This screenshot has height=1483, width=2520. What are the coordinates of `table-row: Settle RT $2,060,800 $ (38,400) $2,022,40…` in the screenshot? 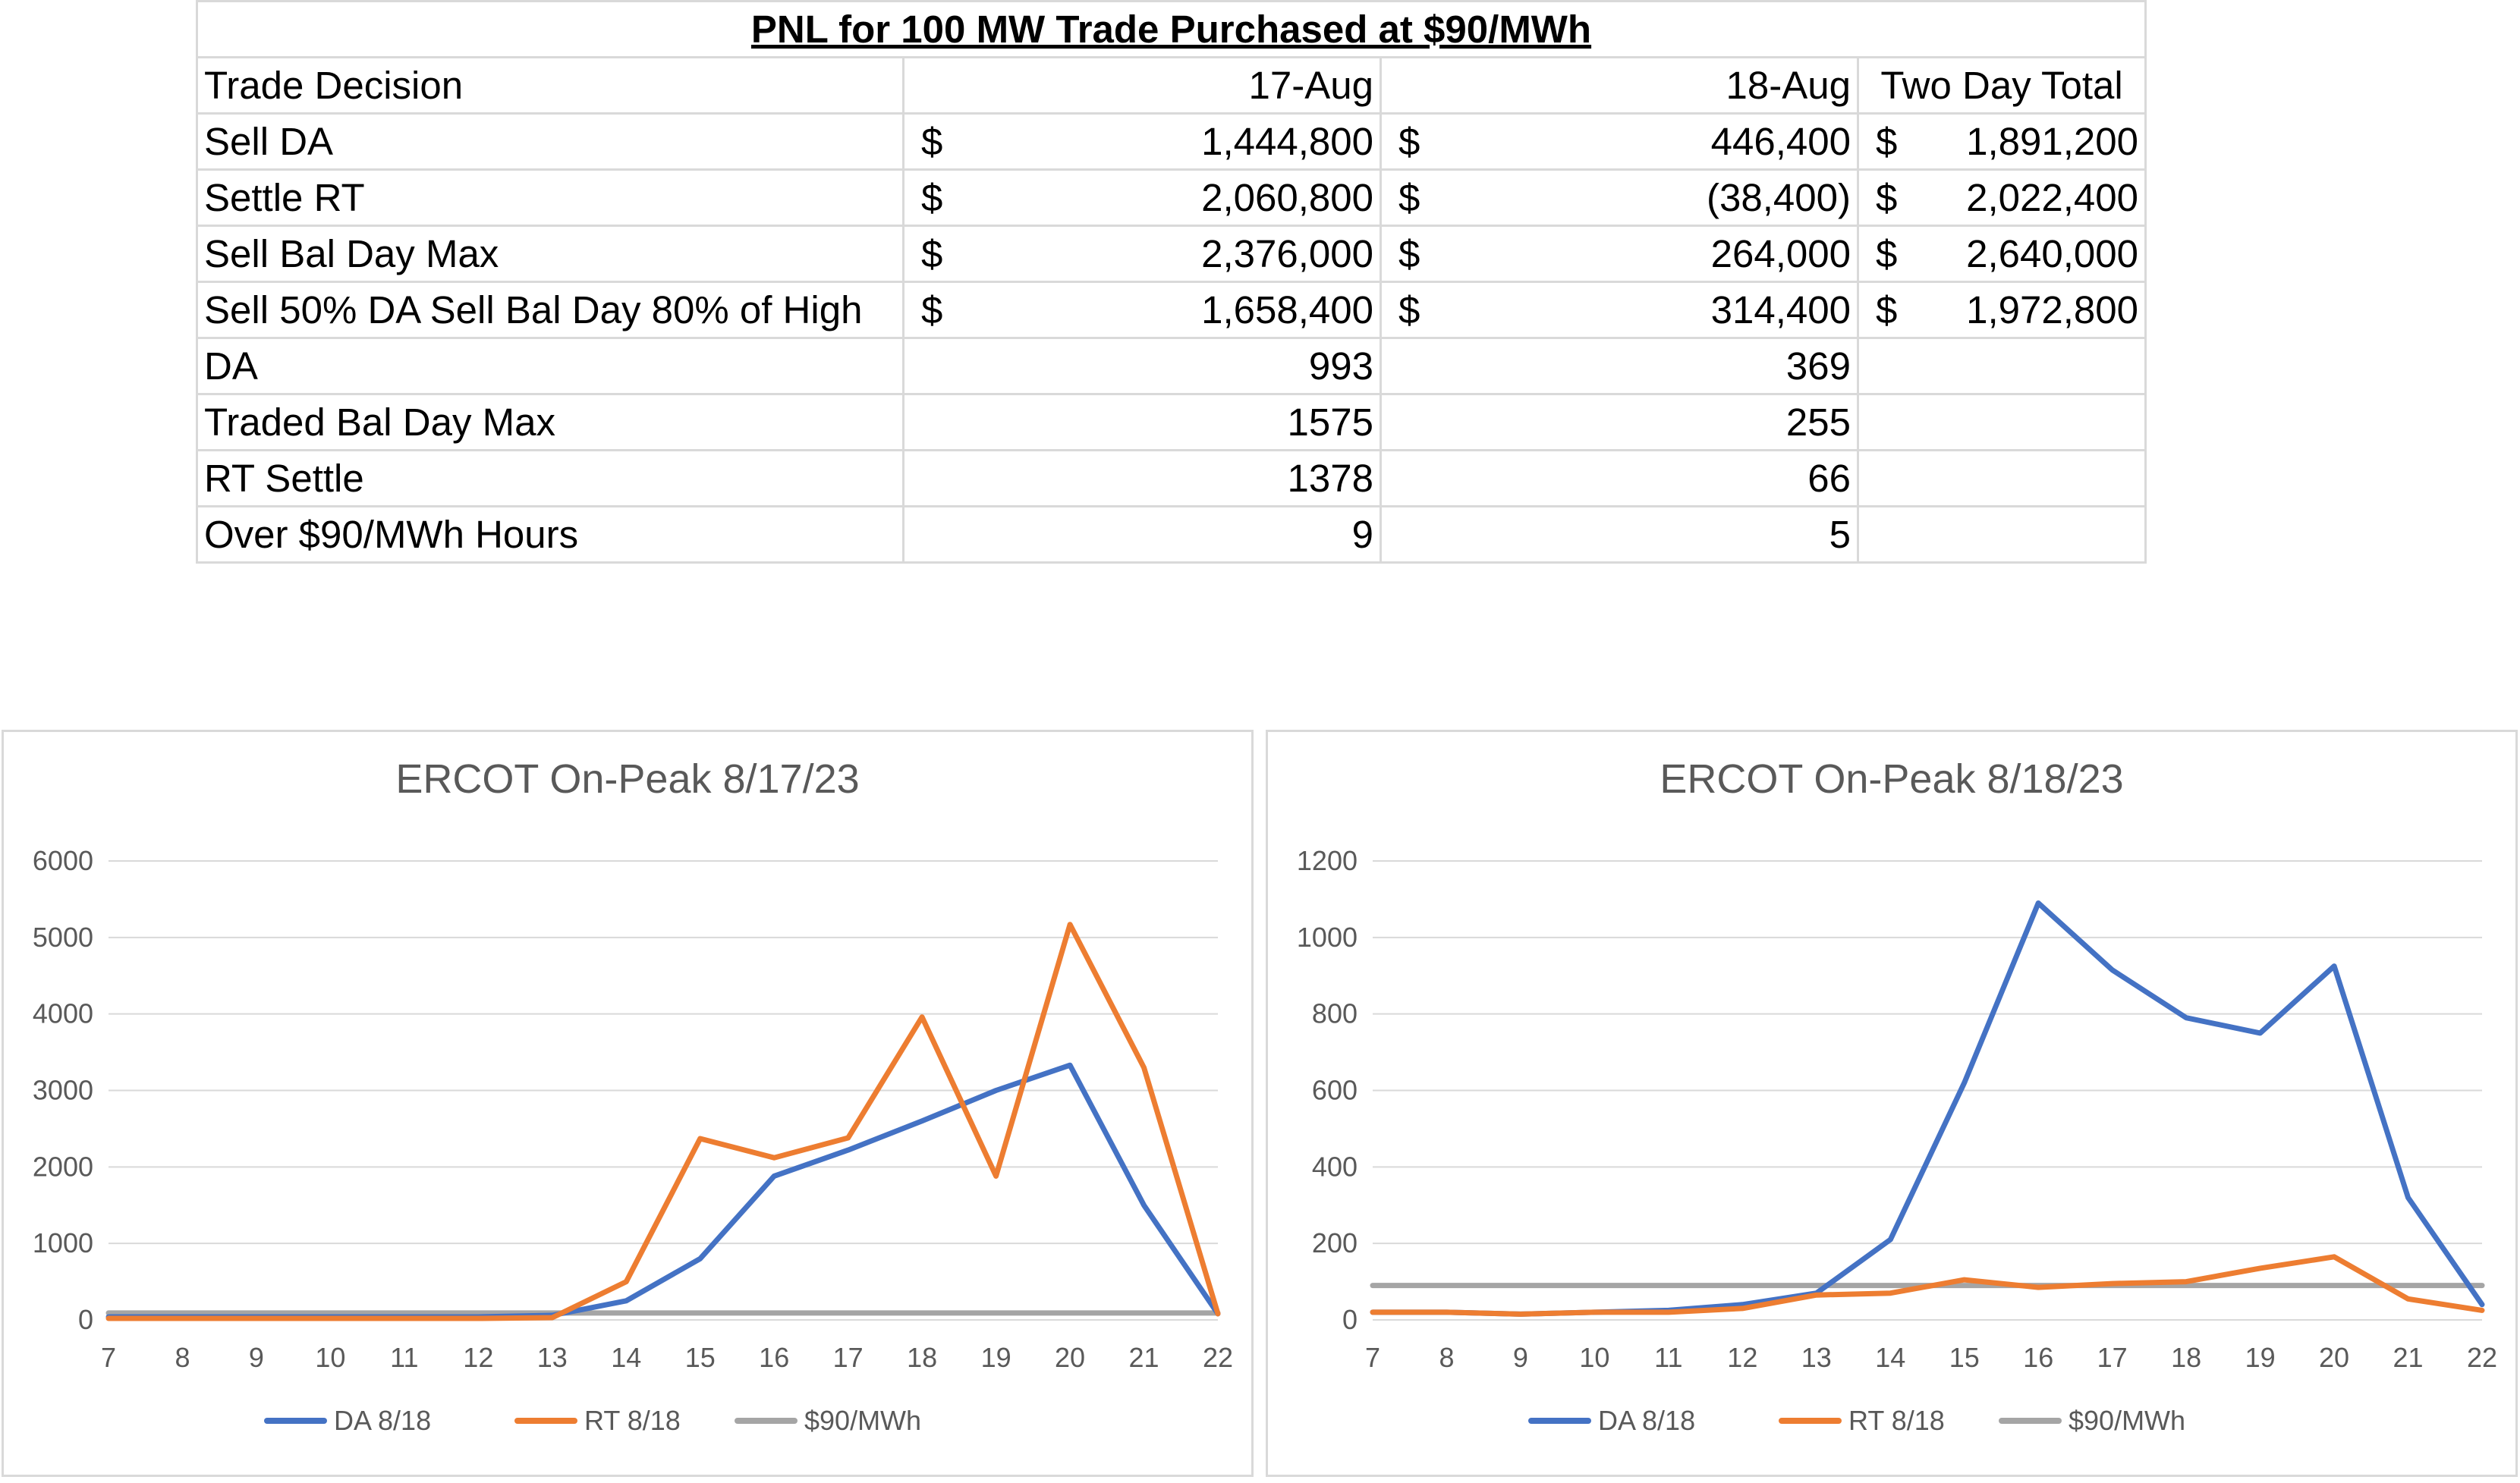 It's located at (1171, 197).